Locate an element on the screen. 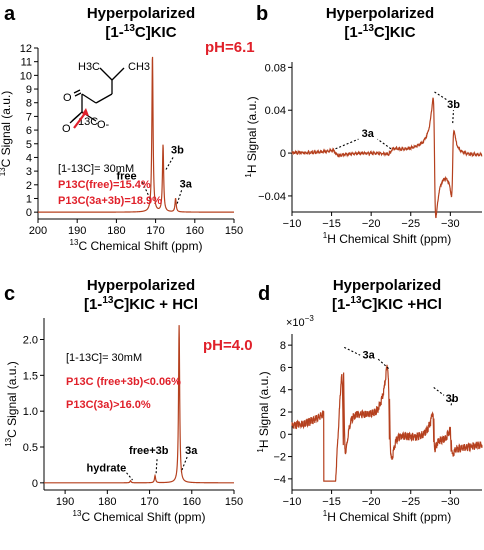 This screenshot has height=550, width=484. peak-dash-a-3a is located at coordinates (179, 198).